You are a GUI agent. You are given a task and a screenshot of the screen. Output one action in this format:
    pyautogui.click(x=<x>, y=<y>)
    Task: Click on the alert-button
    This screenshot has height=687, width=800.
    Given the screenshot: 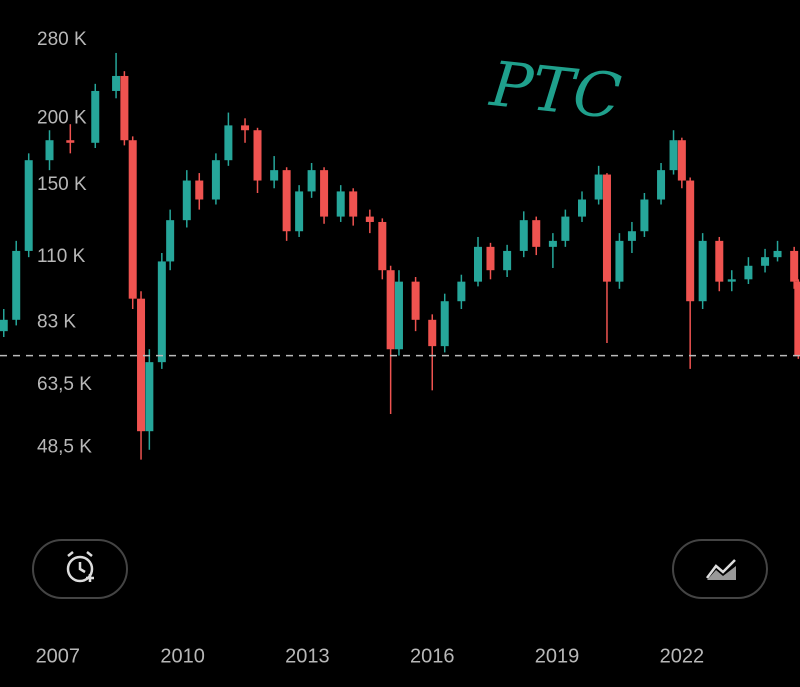 What is the action you would take?
    pyautogui.click(x=80, y=569)
    